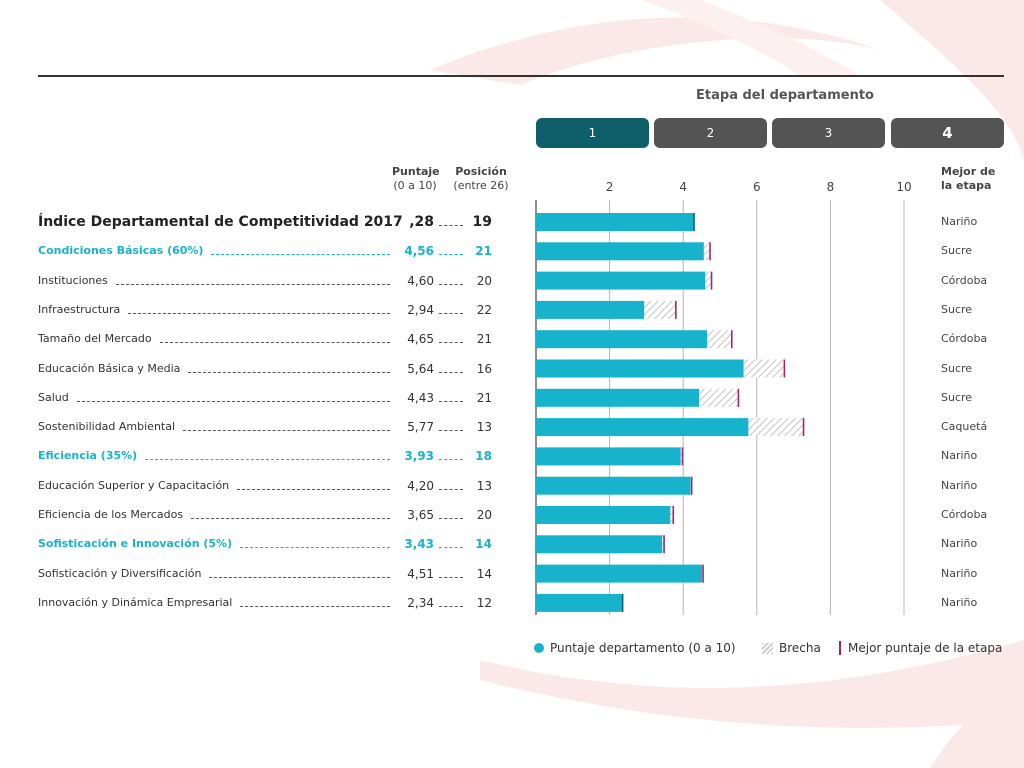  I want to click on indicator-score: 3,65, so click(420, 515).